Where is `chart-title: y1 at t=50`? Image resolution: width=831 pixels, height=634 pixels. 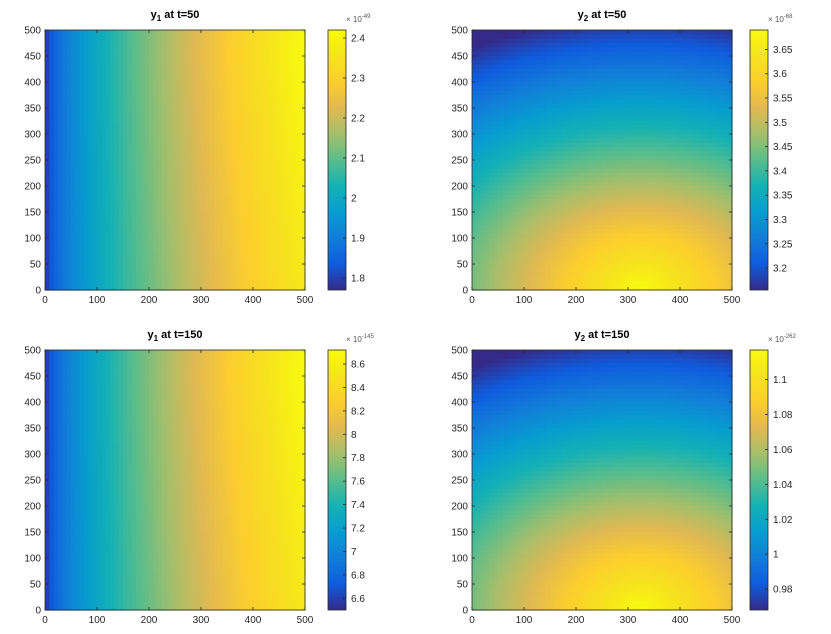
chart-title: y1 at t=50 is located at coordinates (175, 16).